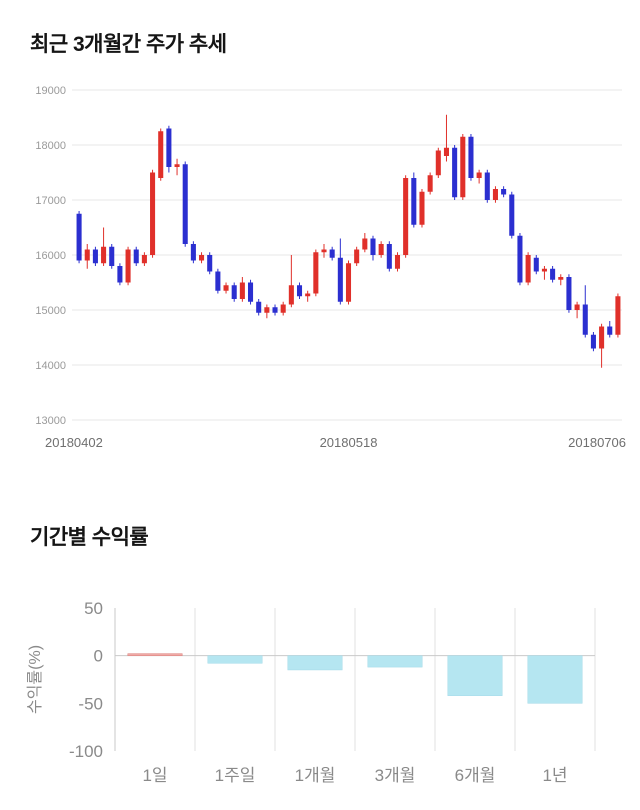 The width and height of the screenshot is (640, 810). I want to click on svg-text: 20180402, so click(74, 442).